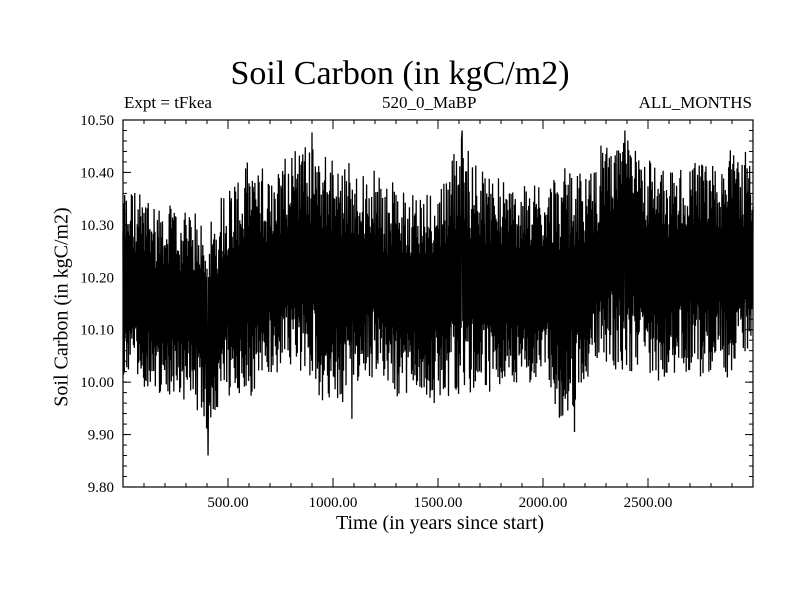  Describe the element at coordinates (429, 102) in the screenshot. I see `period-label: 520_0_MaBP` at that location.